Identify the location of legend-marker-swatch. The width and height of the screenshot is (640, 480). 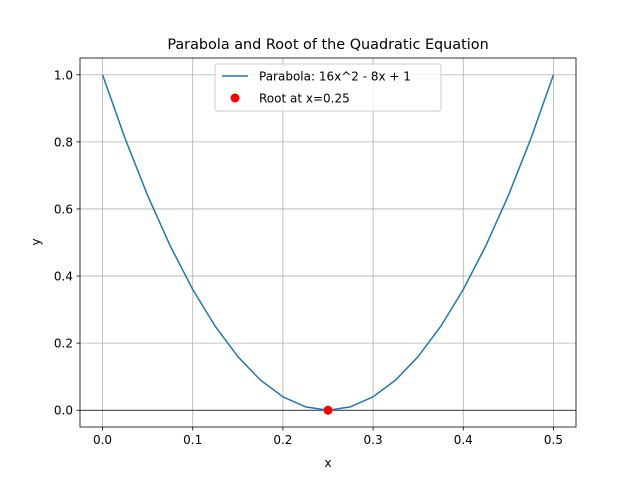
(235, 98).